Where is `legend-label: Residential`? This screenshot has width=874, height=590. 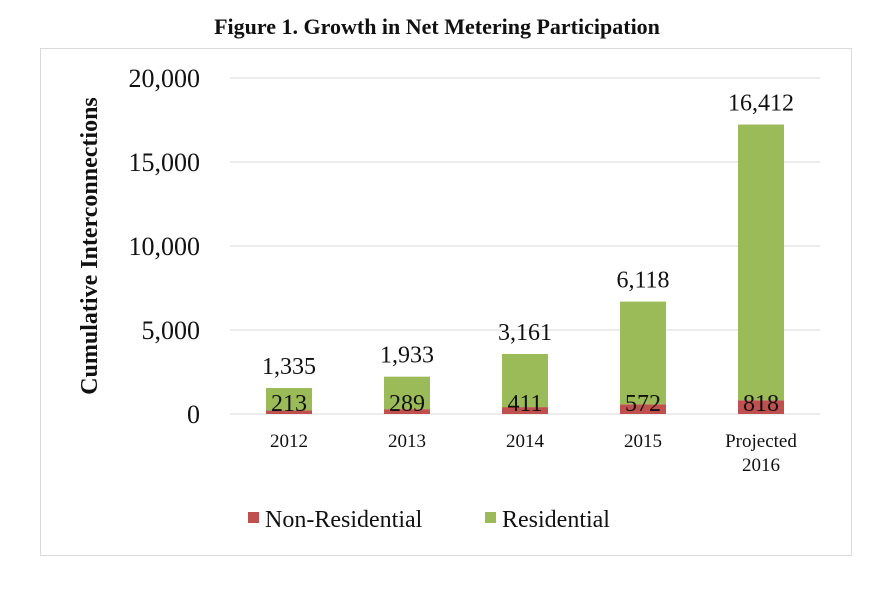 legend-label: Residential is located at coordinates (556, 520).